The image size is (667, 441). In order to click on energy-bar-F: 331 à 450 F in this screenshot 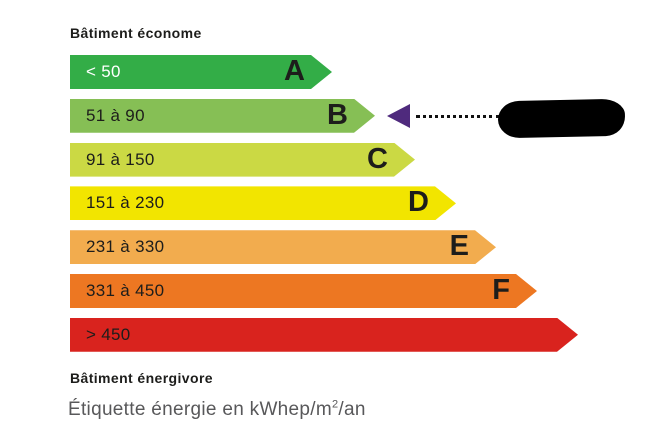, I will do `click(303, 291)`.